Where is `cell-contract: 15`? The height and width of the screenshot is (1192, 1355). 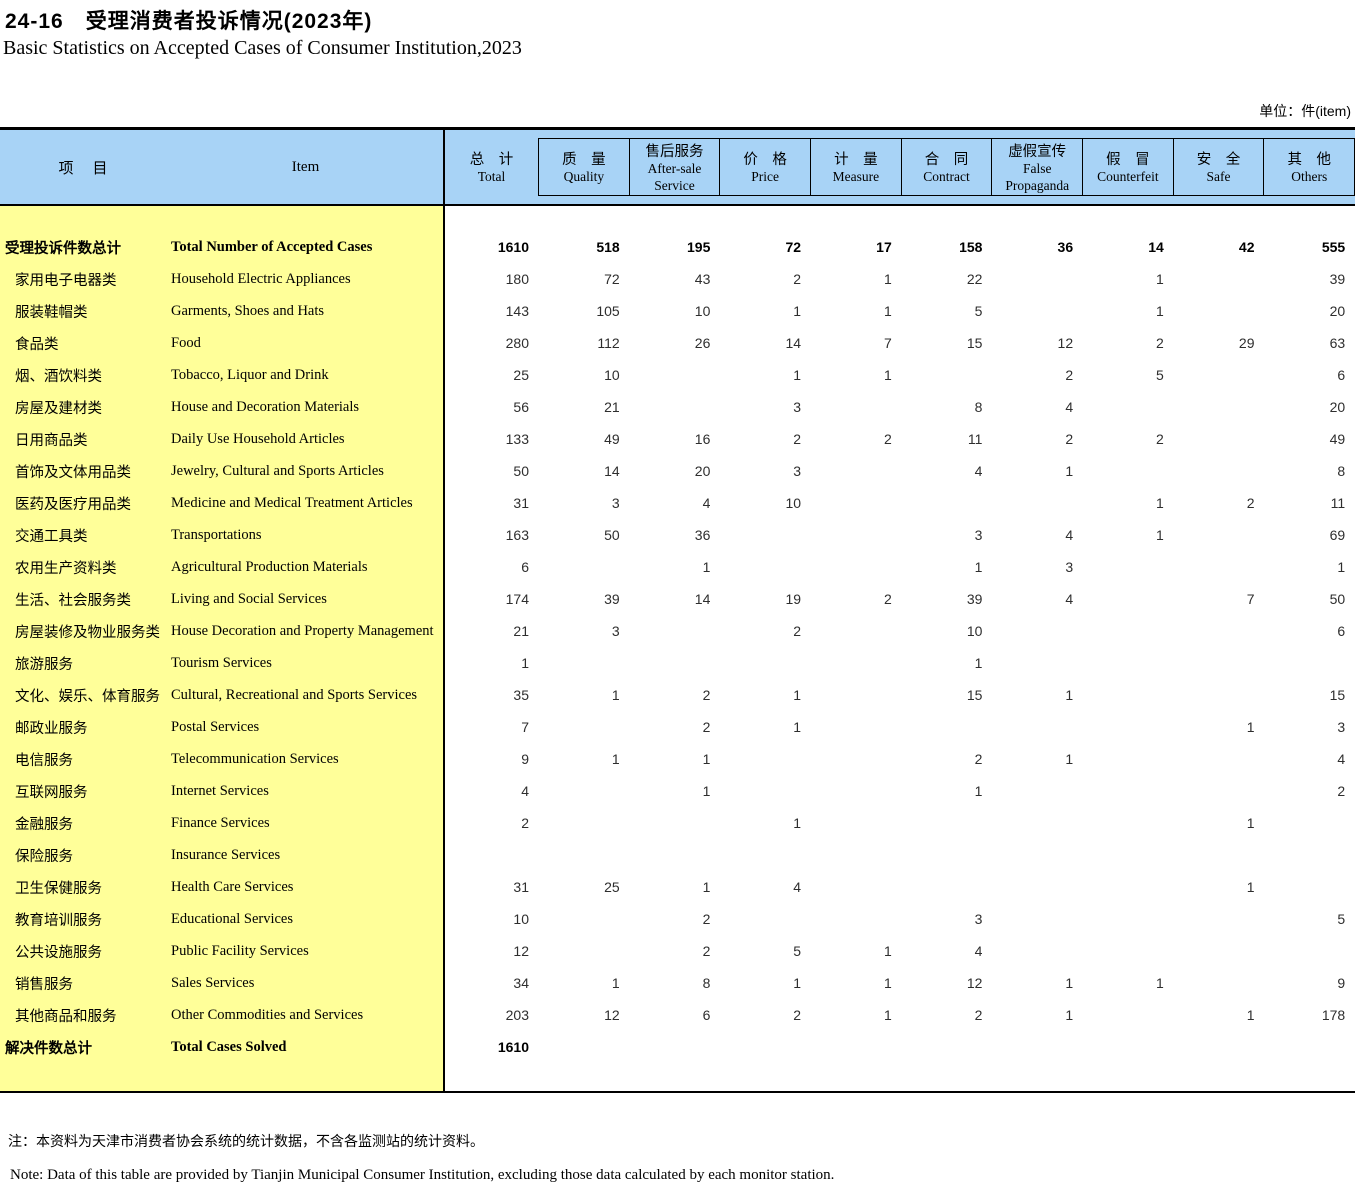 cell-contract: 15 is located at coordinates (974, 695).